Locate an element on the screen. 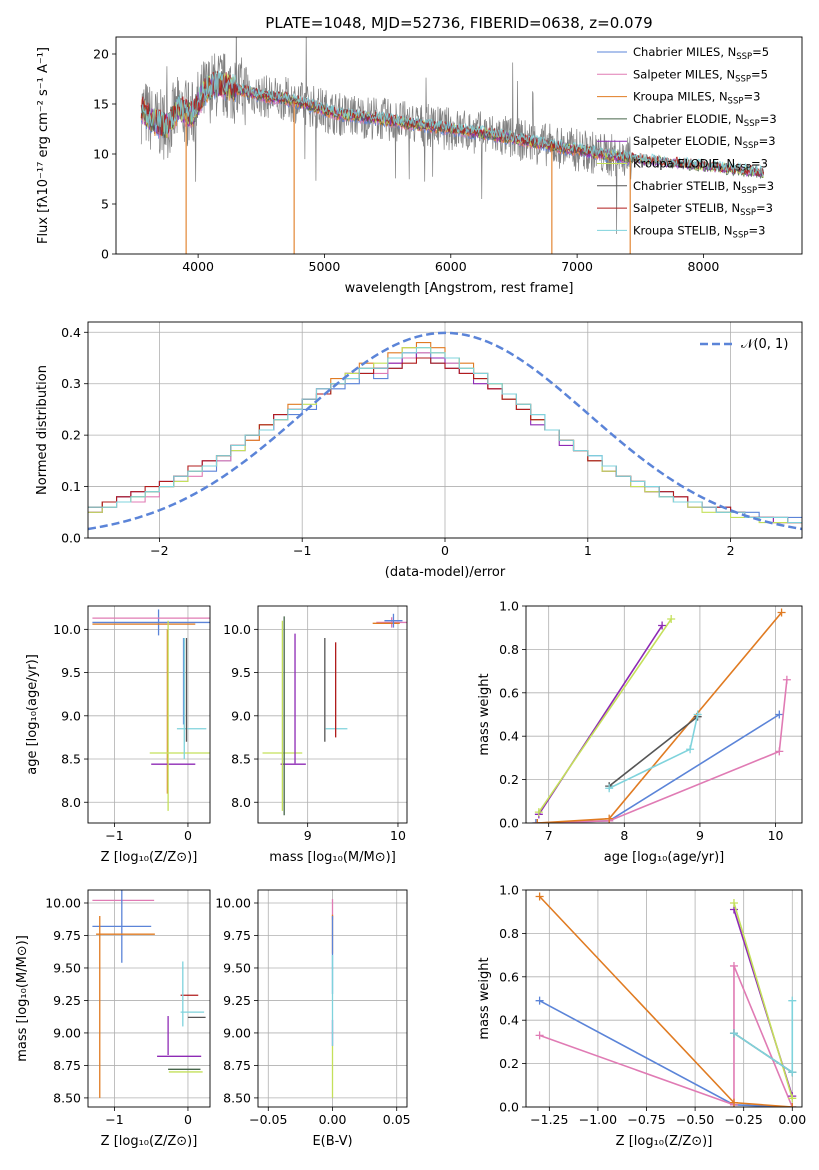 This screenshot has height=1170, width=819. x-tick-label: −0.25 is located at coordinates (744, 1119).